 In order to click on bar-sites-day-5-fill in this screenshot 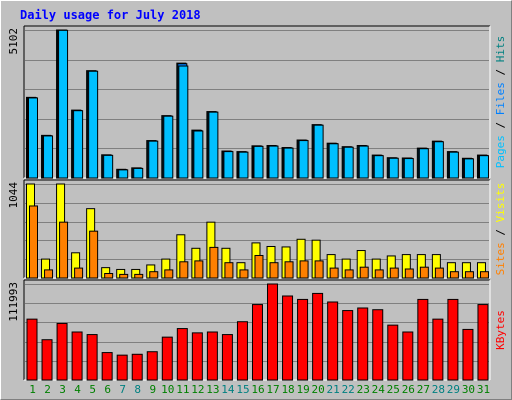, I will do `click(94, 254)`.